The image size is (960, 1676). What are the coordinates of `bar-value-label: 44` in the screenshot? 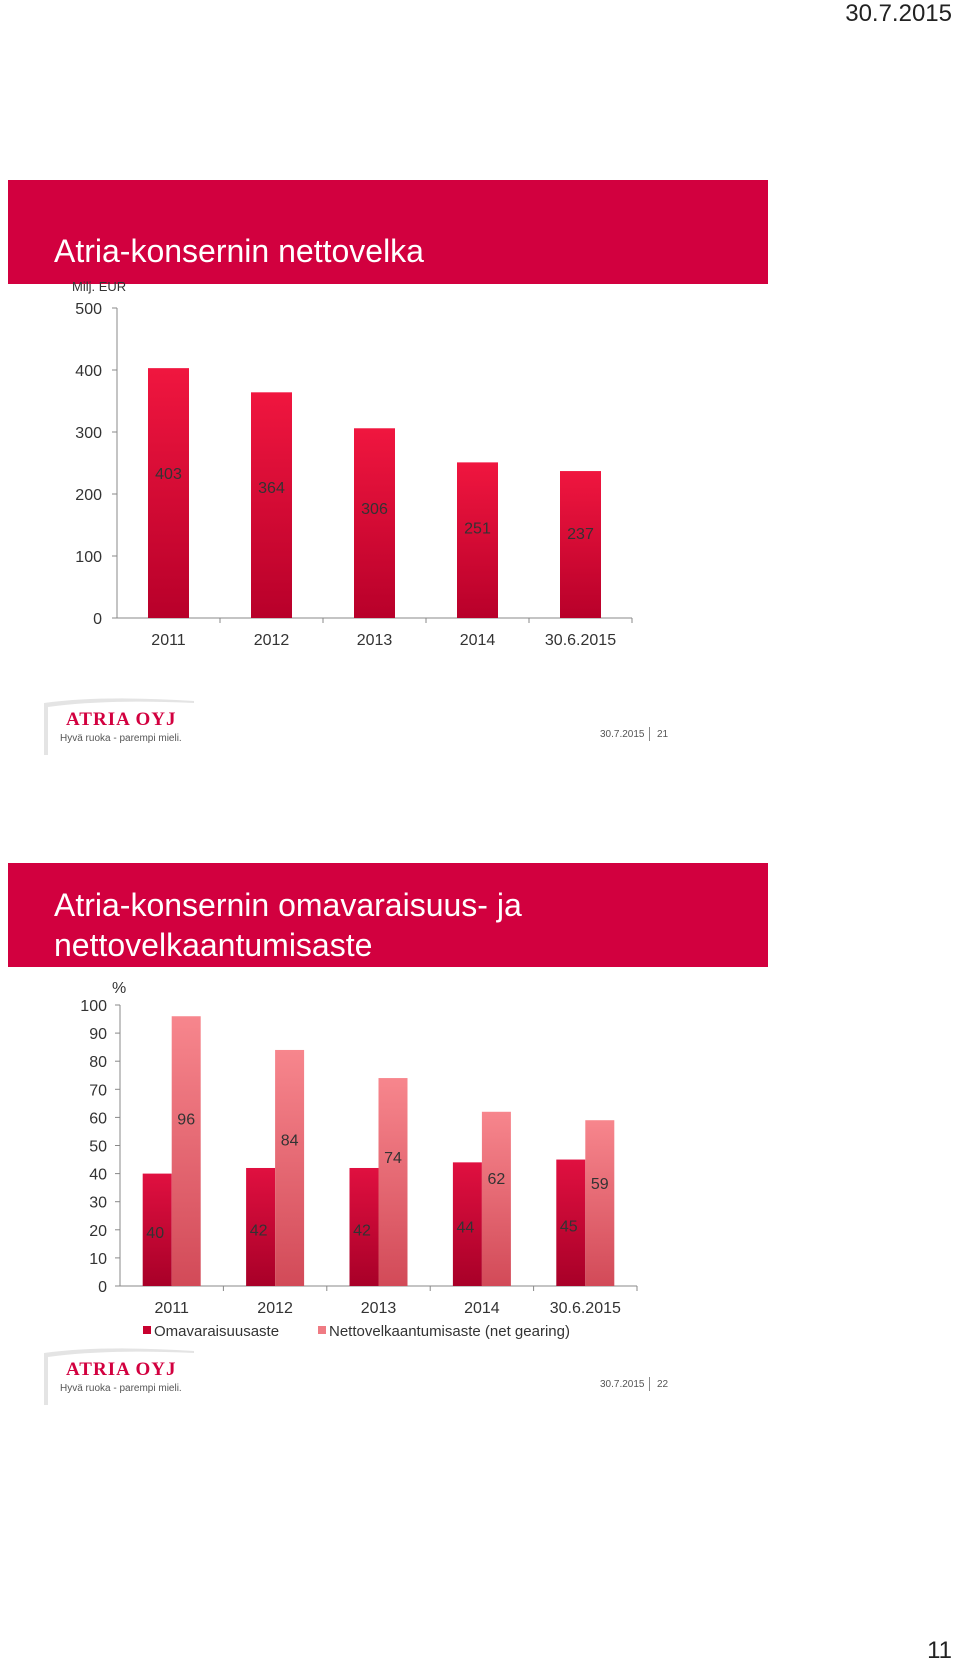 It's located at (466, 1228).